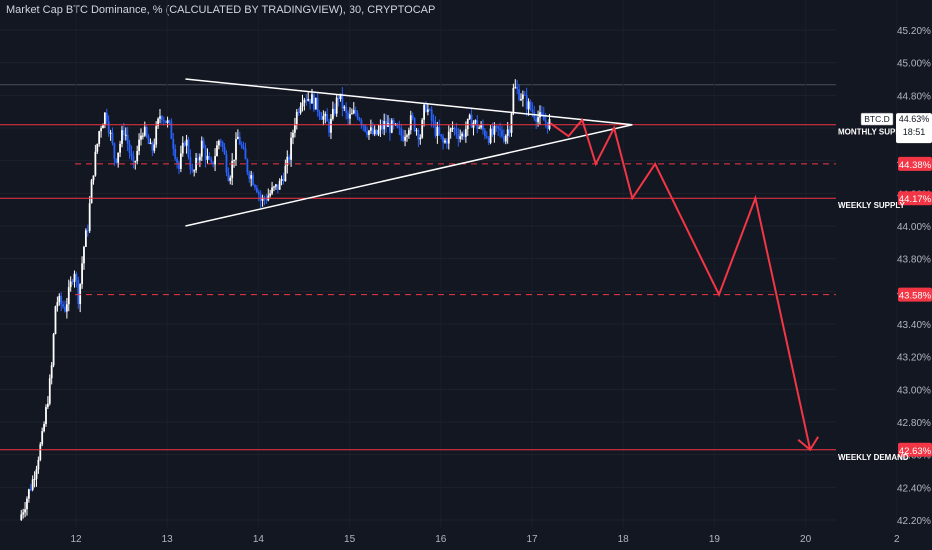  I want to click on y-tick-label: 42.20%, so click(914, 521).